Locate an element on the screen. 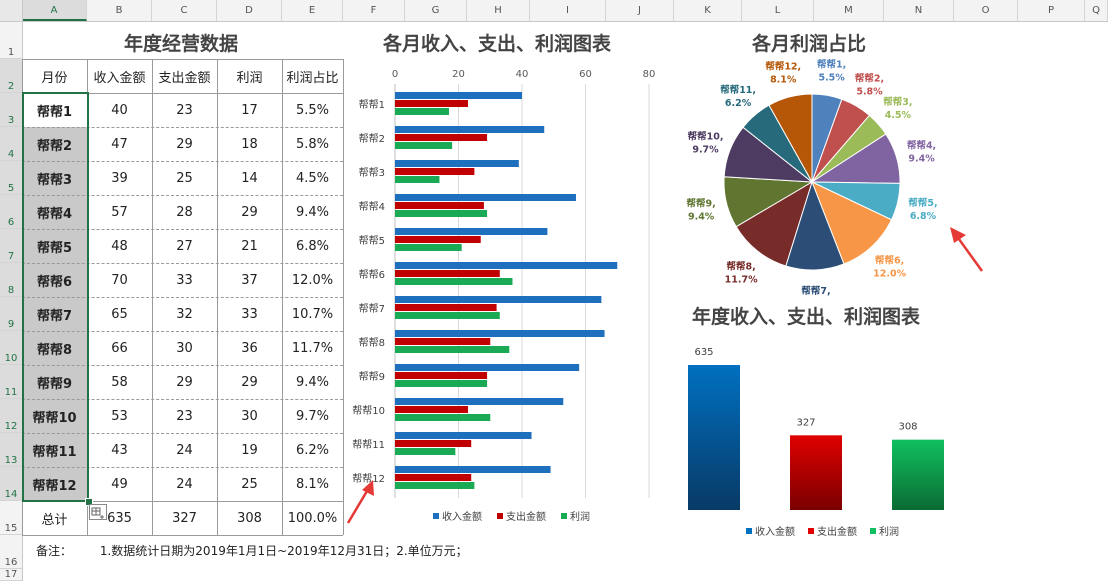 The image size is (1108, 581). table-cell: 48 is located at coordinates (119, 246).